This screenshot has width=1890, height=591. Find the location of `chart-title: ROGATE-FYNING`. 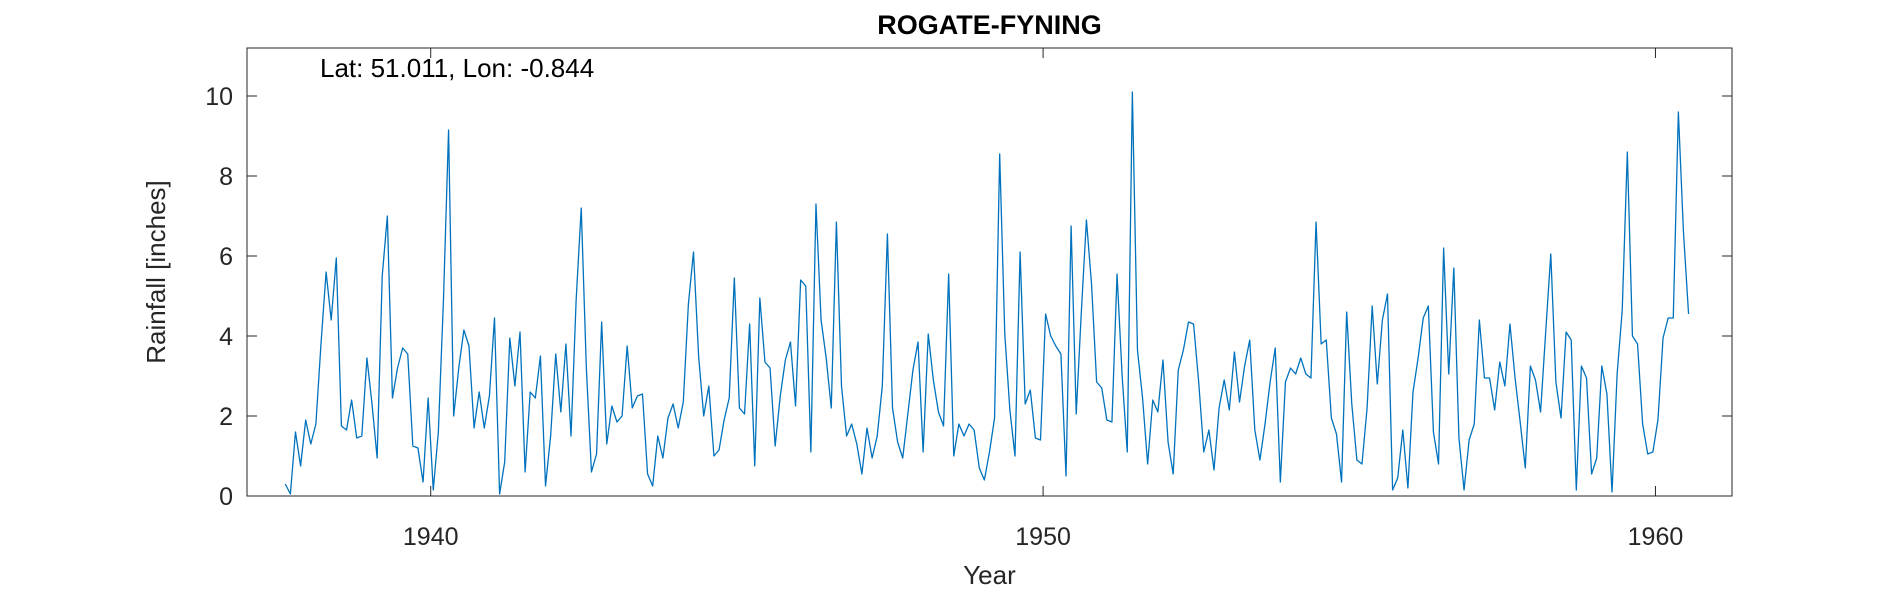

chart-title: ROGATE-FYNING is located at coordinates (989, 25).